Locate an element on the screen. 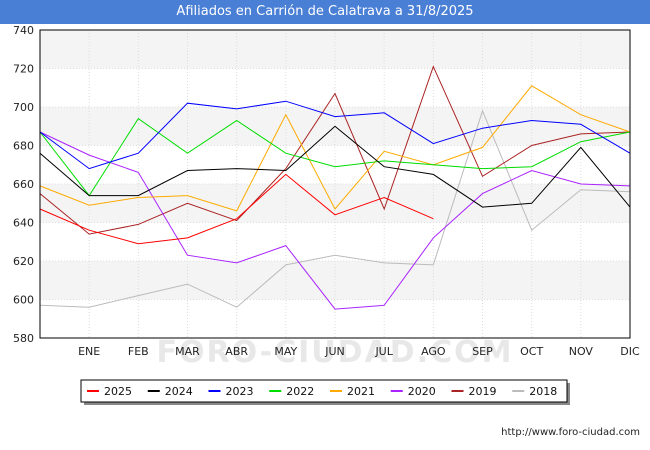 This screenshot has width=650, height=450. y-tick-label: 720 is located at coordinates (23, 69).